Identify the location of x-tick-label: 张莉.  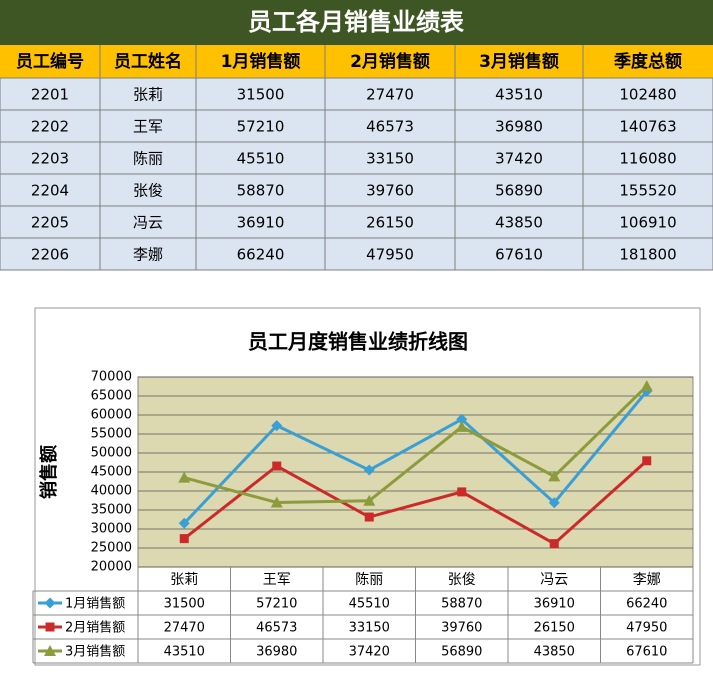
(184, 580).